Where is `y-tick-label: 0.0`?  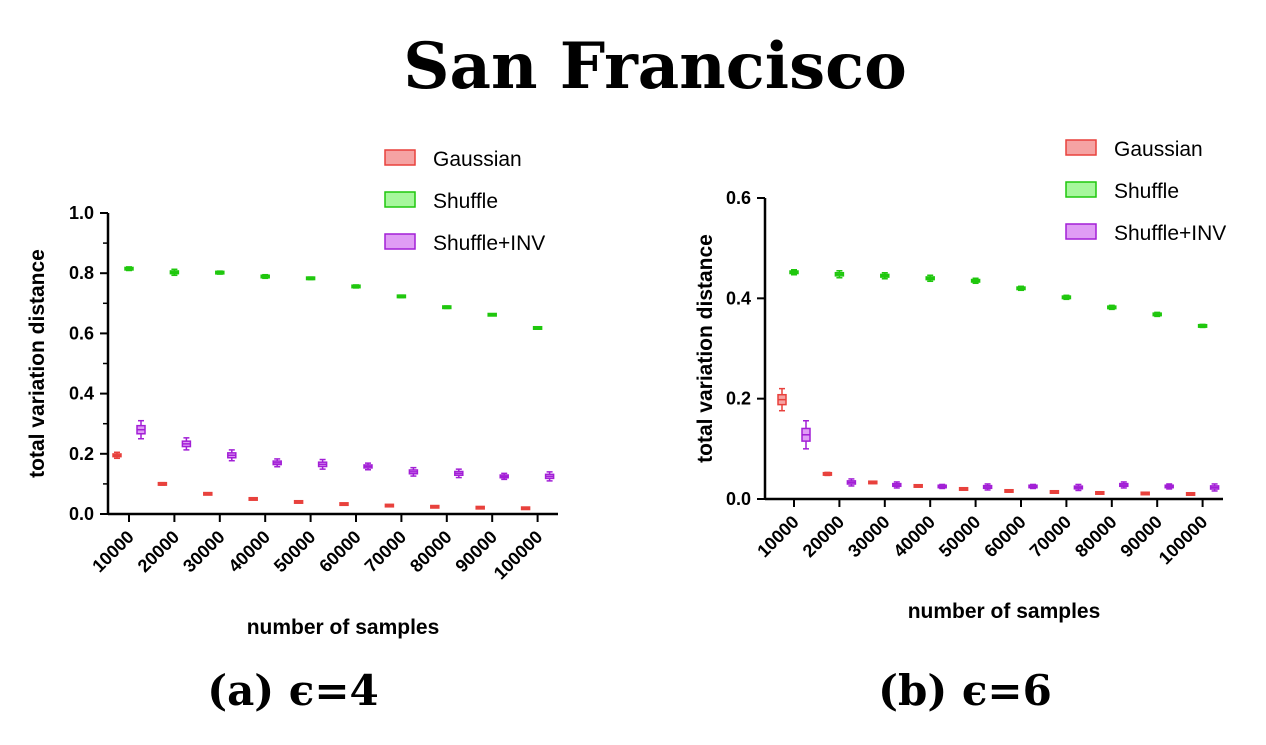
y-tick-label: 0.0 is located at coordinates (738, 499).